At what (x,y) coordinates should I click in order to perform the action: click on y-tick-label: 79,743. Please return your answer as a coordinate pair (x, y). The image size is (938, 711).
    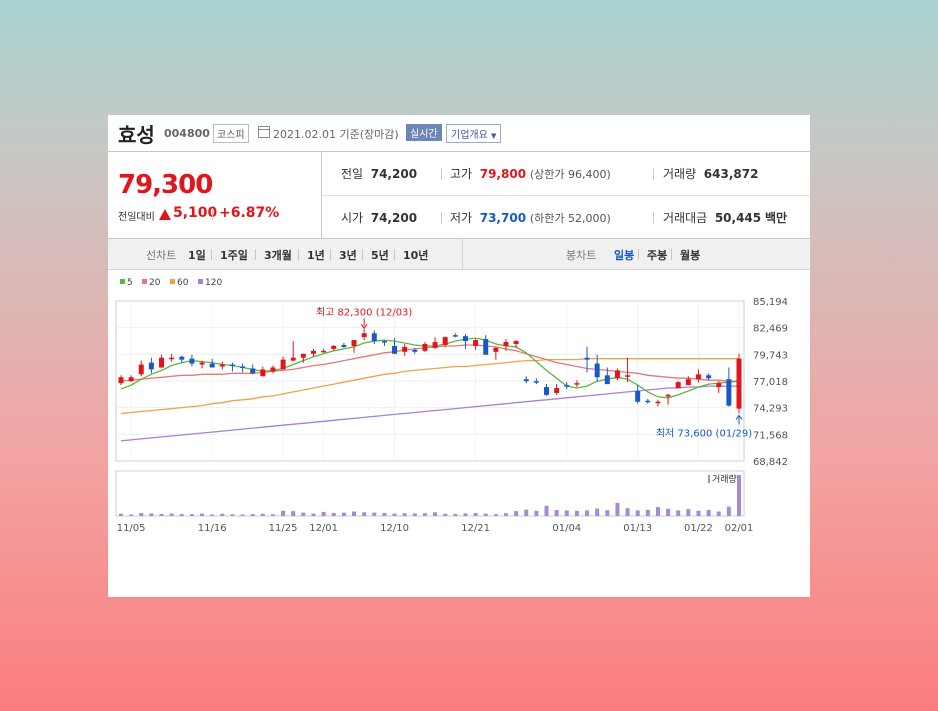
    Looking at the image, I should click on (770, 355).